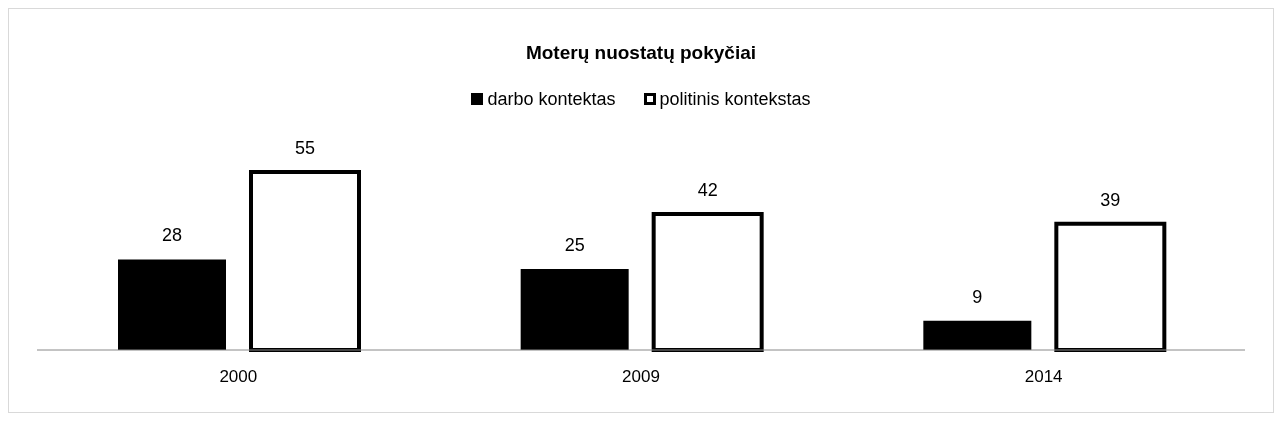 The image size is (1282, 423). Describe the element at coordinates (1110, 199) in the screenshot. I see `data-label: 39` at that location.